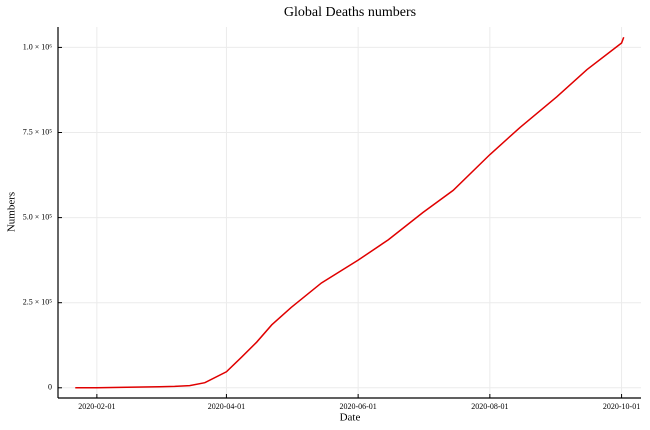 The height and width of the screenshot is (430, 650). Describe the element at coordinates (350, 418) in the screenshot. I see `x-axis-label: Date` at that location.